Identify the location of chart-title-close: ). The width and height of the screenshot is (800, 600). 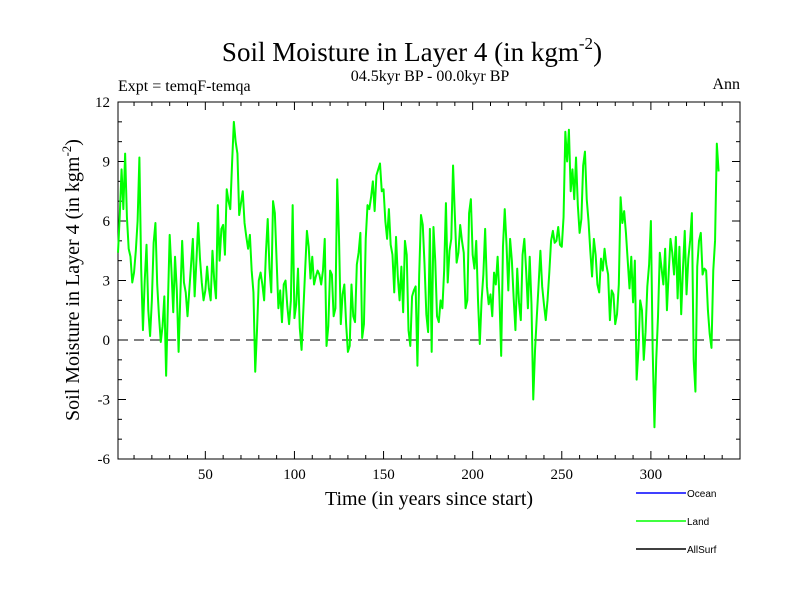
(597, 52).